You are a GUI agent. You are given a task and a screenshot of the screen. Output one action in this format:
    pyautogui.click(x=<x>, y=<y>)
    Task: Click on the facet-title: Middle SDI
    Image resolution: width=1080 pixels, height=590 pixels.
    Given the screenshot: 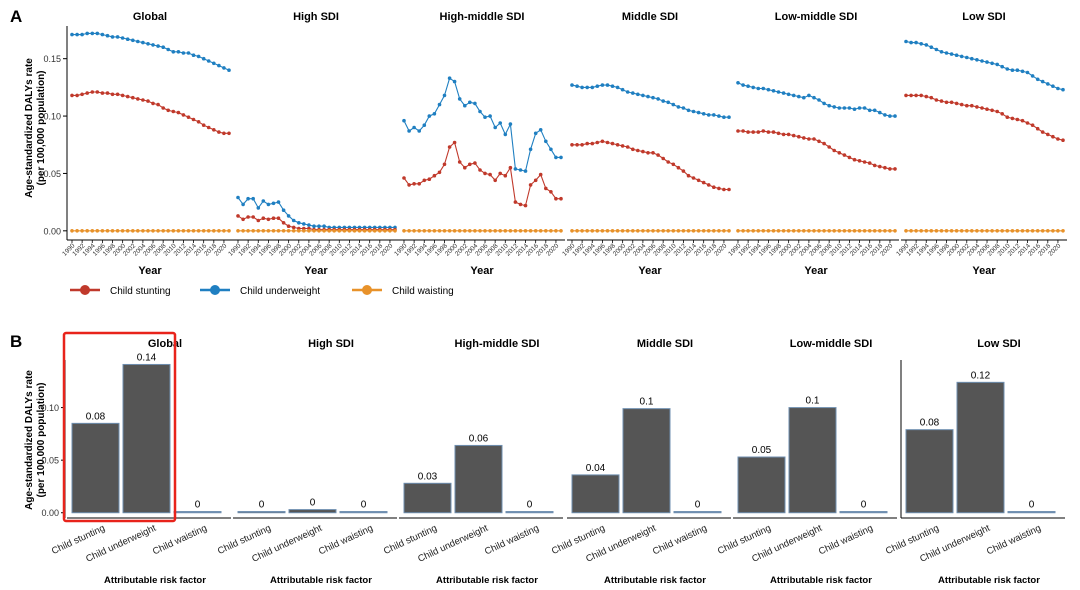 What is the action you would take?
    pyautogui.click(x=665, y=344)
    